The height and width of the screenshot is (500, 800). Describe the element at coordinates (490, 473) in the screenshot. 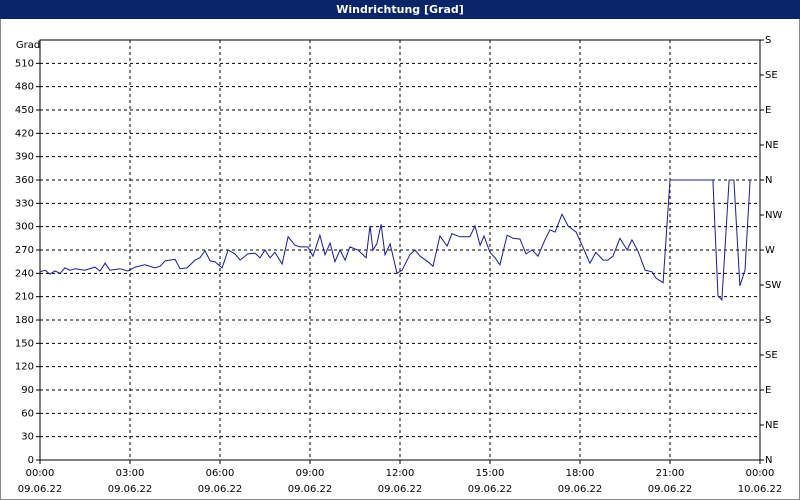

I see `x-tick-label: 15:00` at that location.